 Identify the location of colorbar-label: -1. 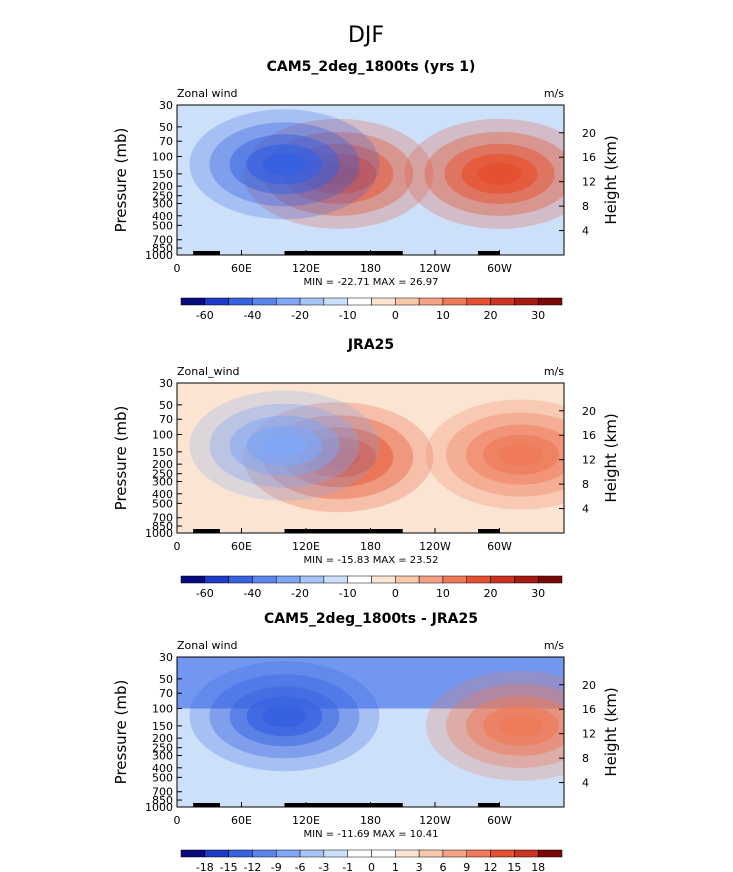
(347, 866).